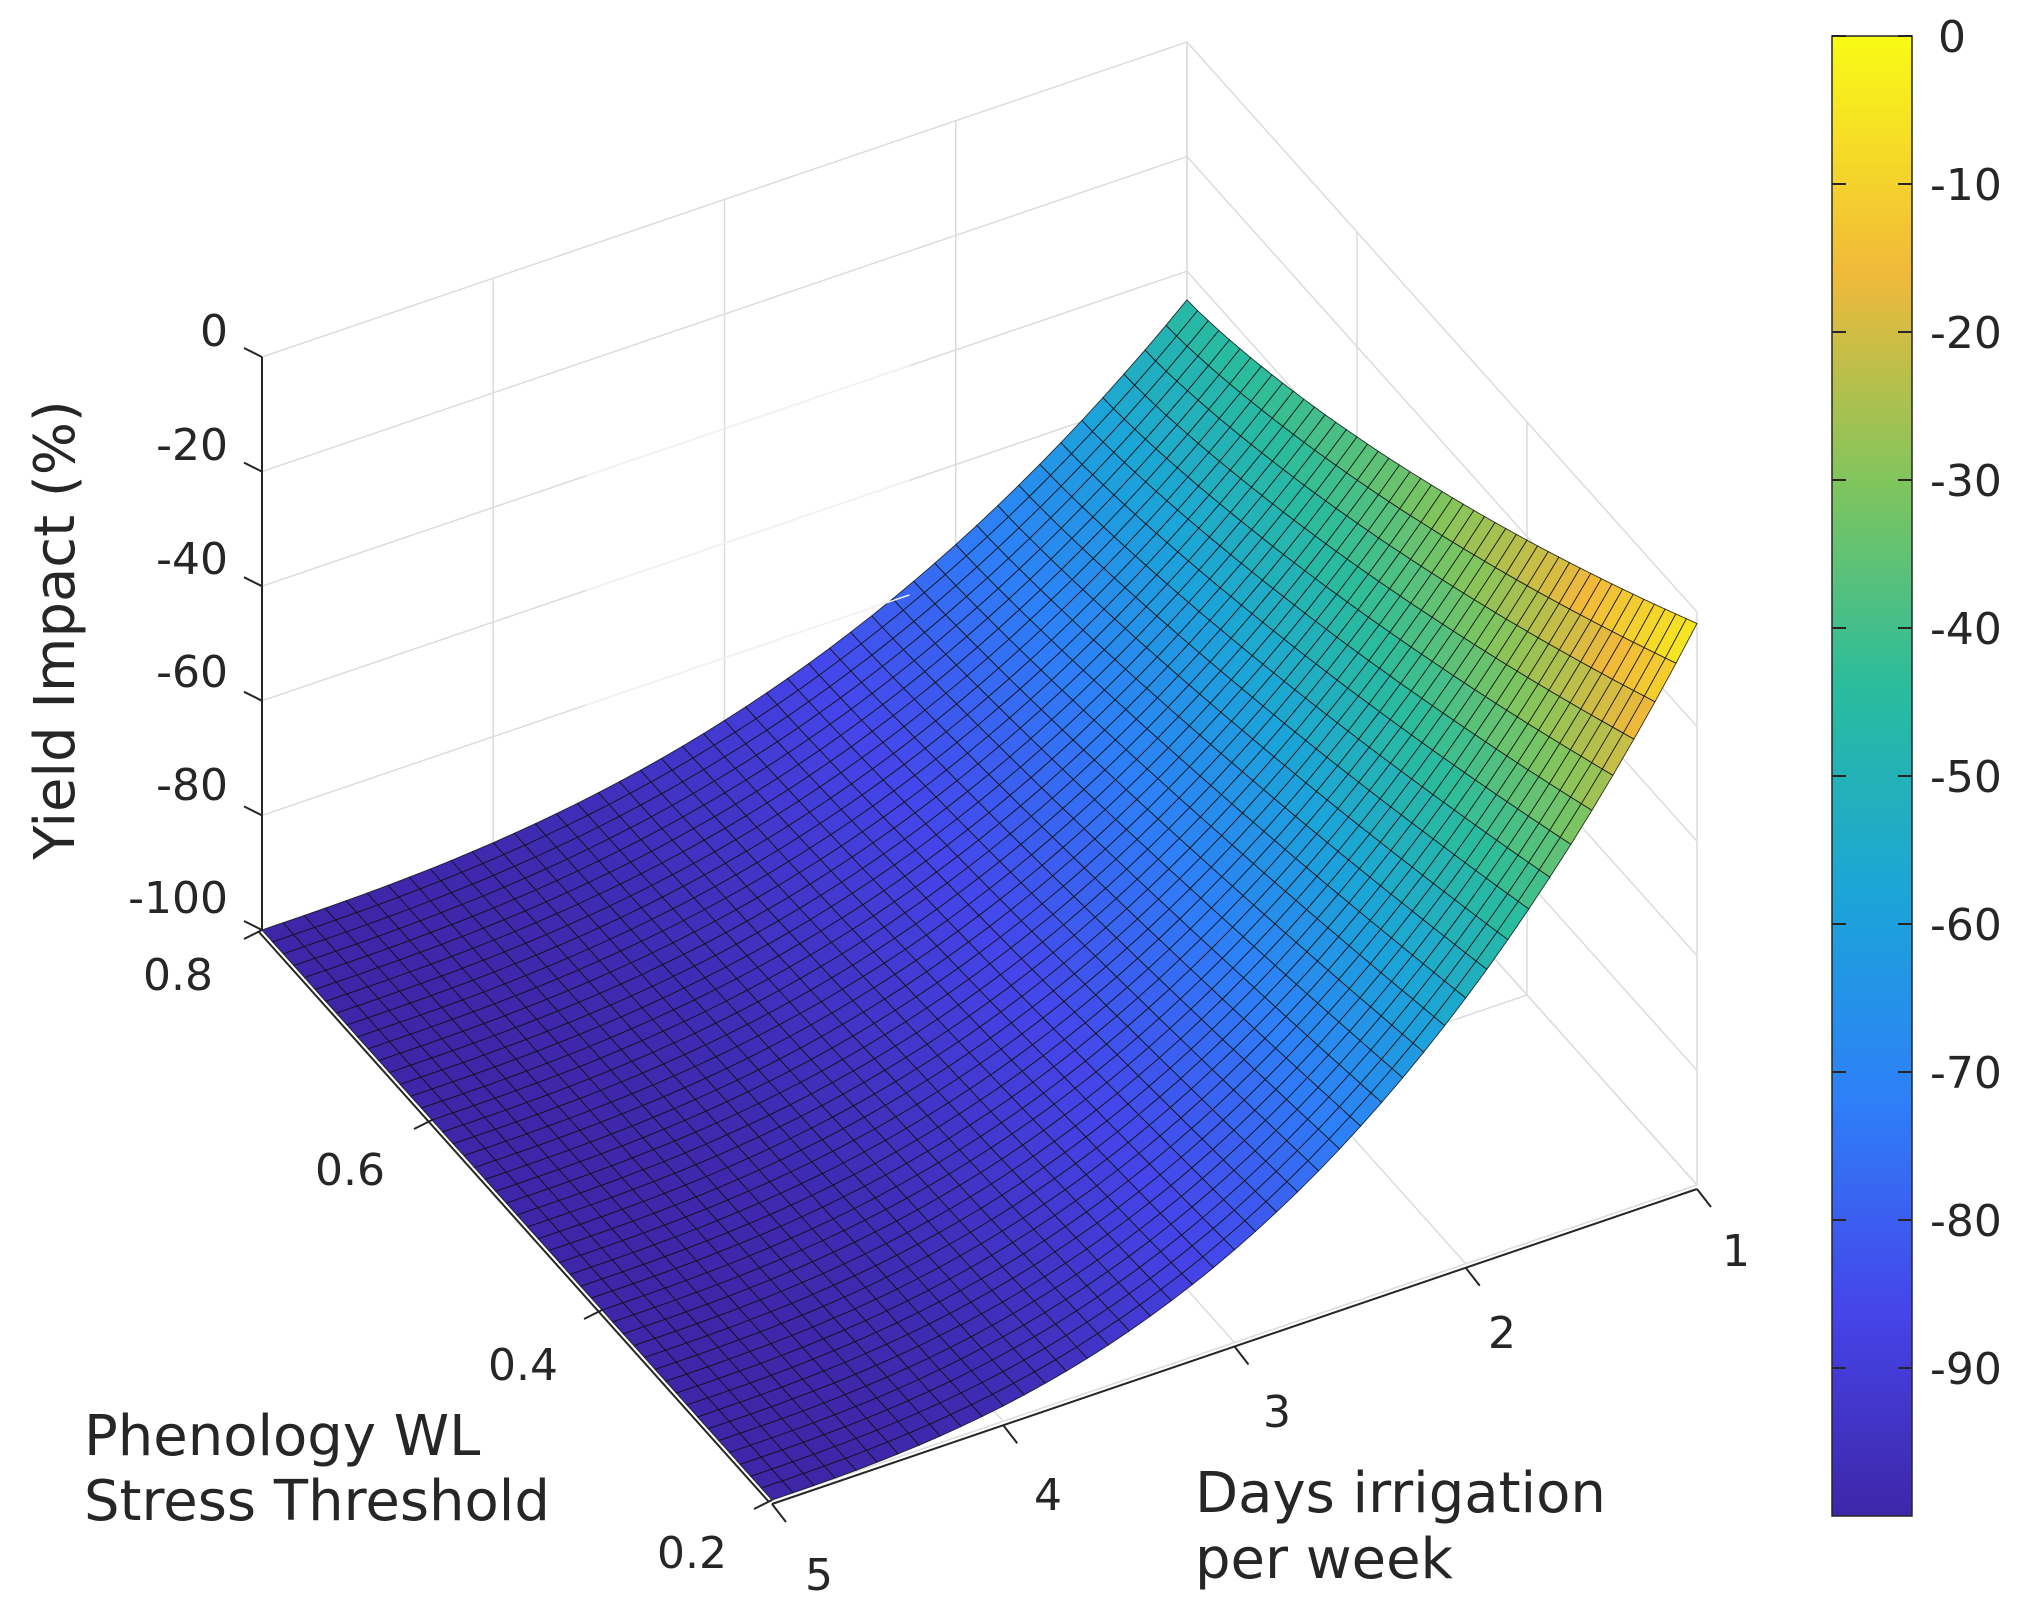  What do you see at coordinates (317, 1501) in the screenshot?
I see `y-axis-title-line2: Stress Threshold` at bounding box center [317, 1501].